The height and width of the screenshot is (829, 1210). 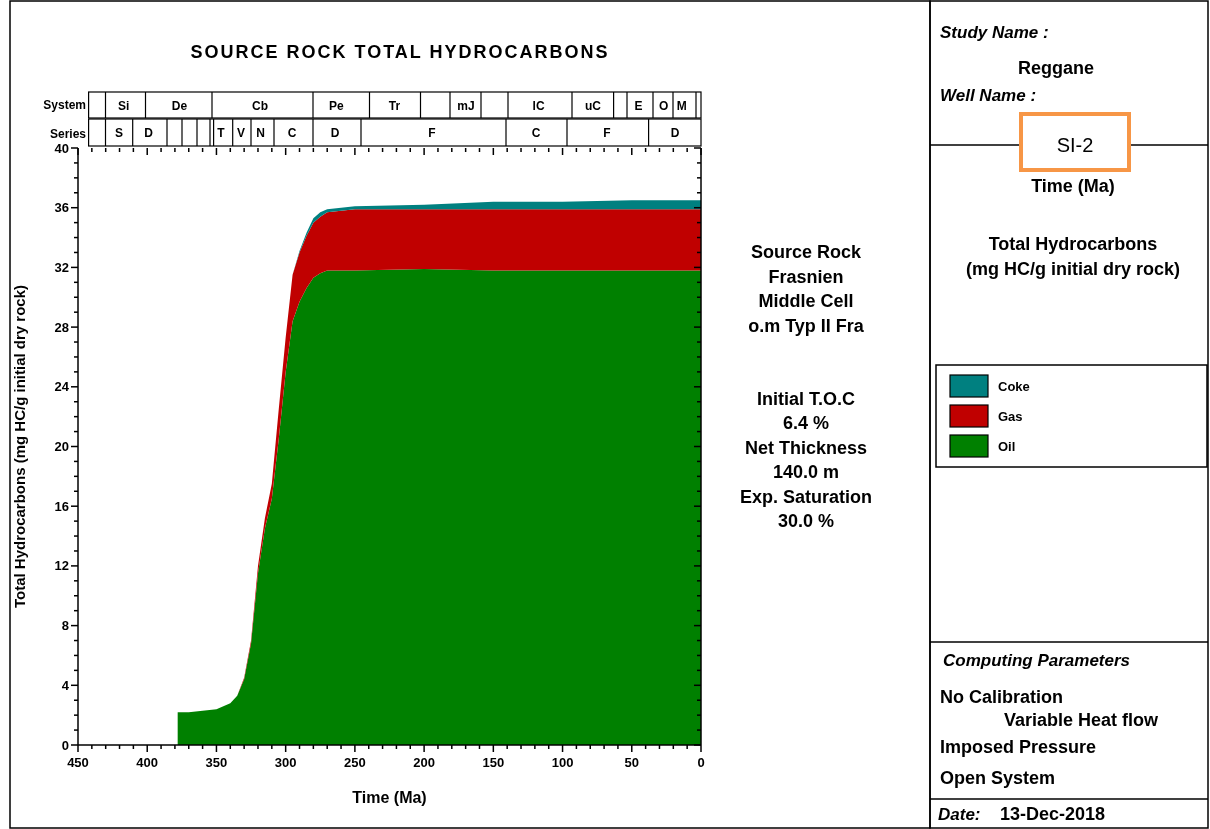 What do you see at coordinates (1082, 720) in the screenshot?
I see `text: Variable Heat flow` at bounding box center [1082, 720].